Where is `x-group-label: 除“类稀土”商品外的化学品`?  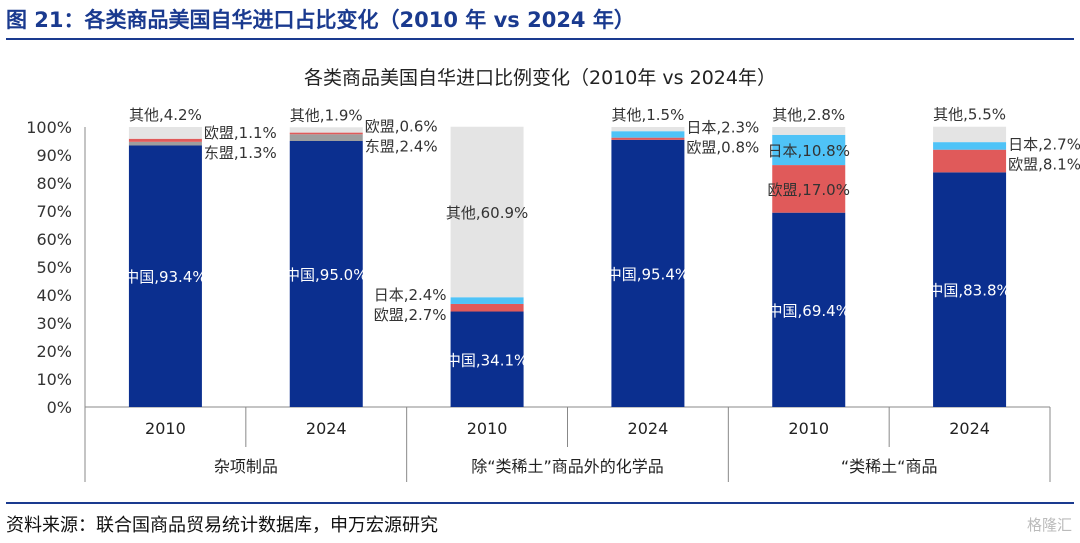 x-group-label: 除“类稀土”商品外的化学品 is located at coordinates (567, 466).